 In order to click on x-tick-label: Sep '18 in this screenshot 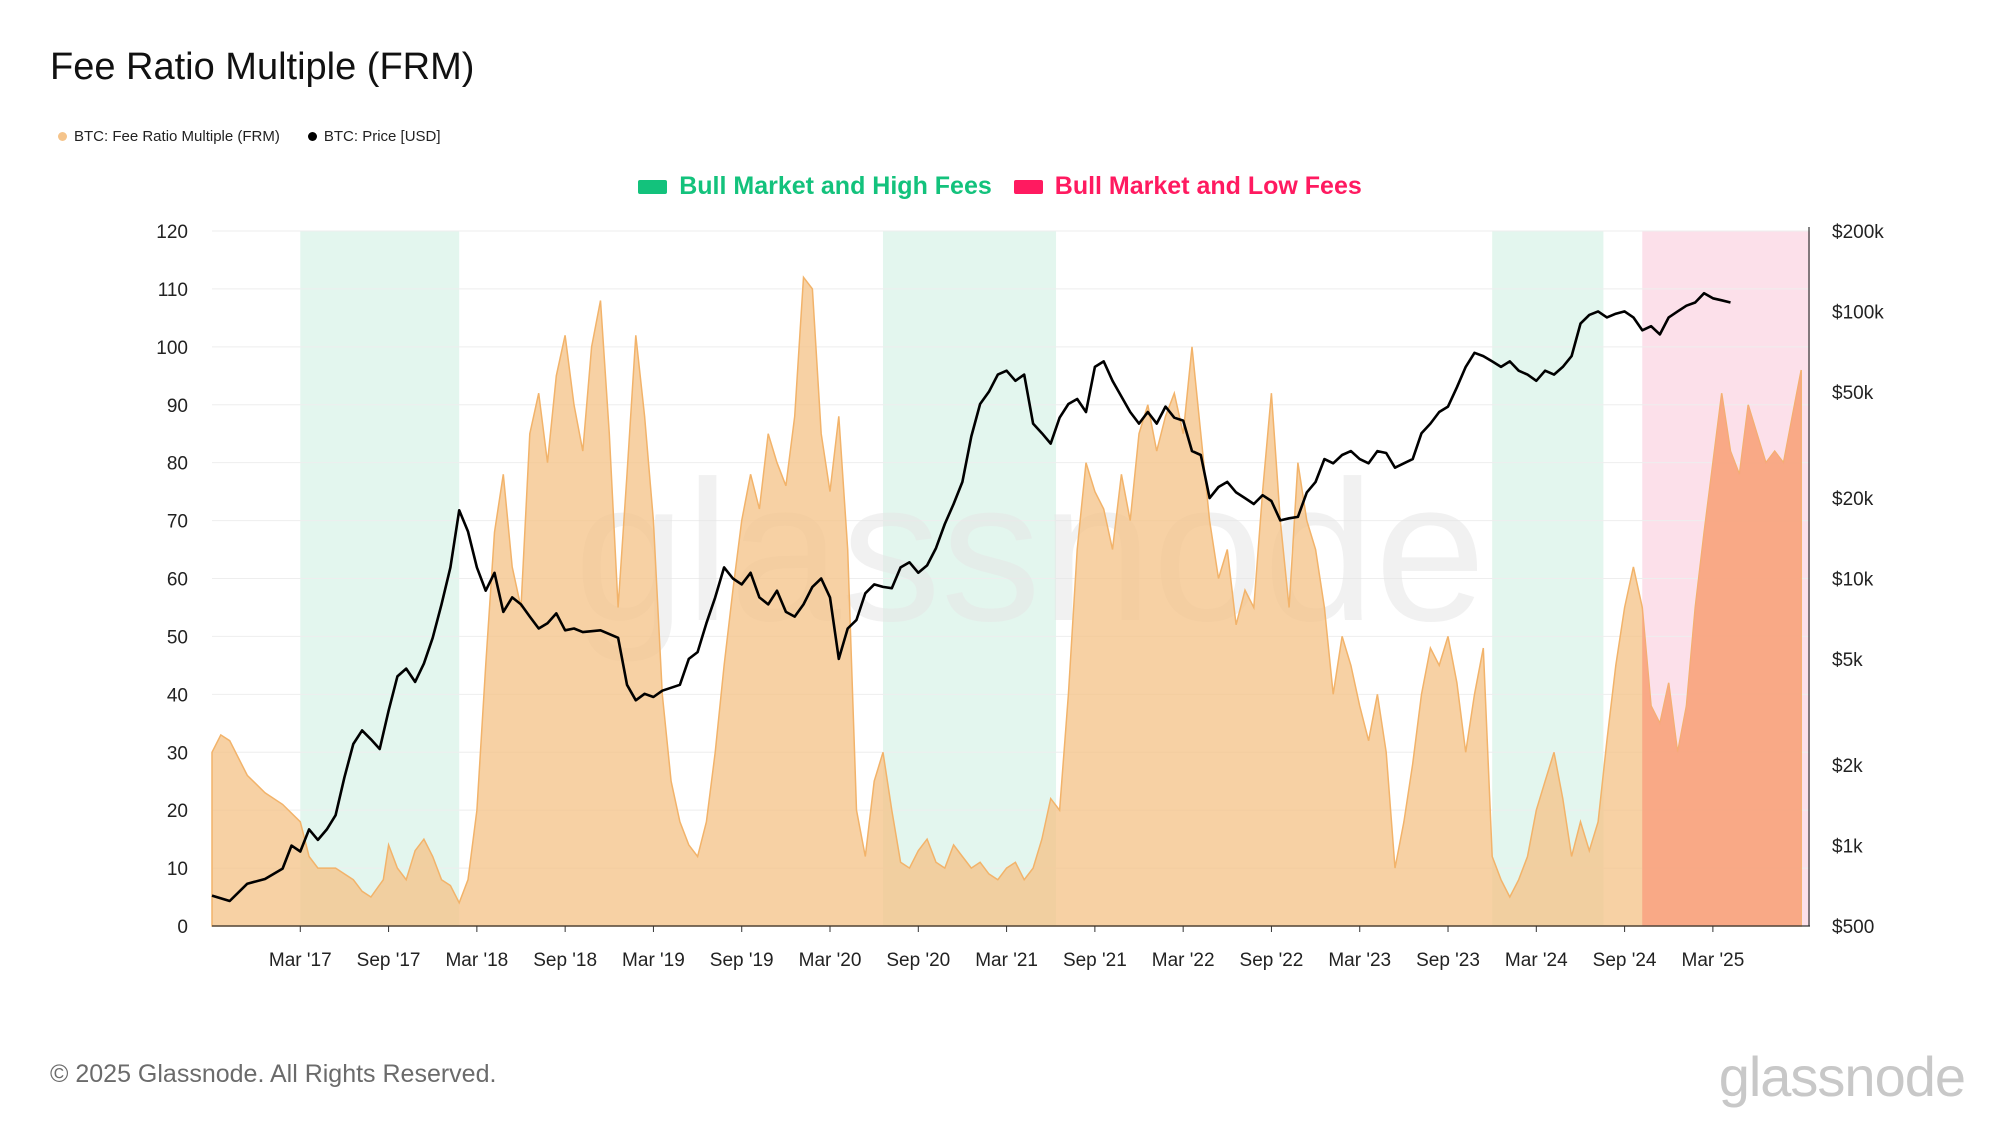, I will do `click(565, 960)`.